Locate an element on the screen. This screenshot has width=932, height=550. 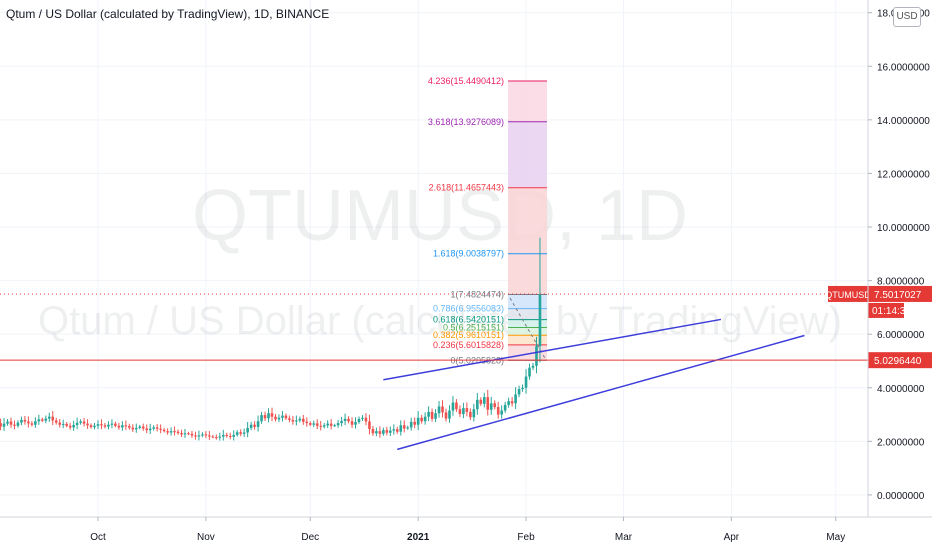
x-tick-label: Oct is located at coordinates (98, 537).